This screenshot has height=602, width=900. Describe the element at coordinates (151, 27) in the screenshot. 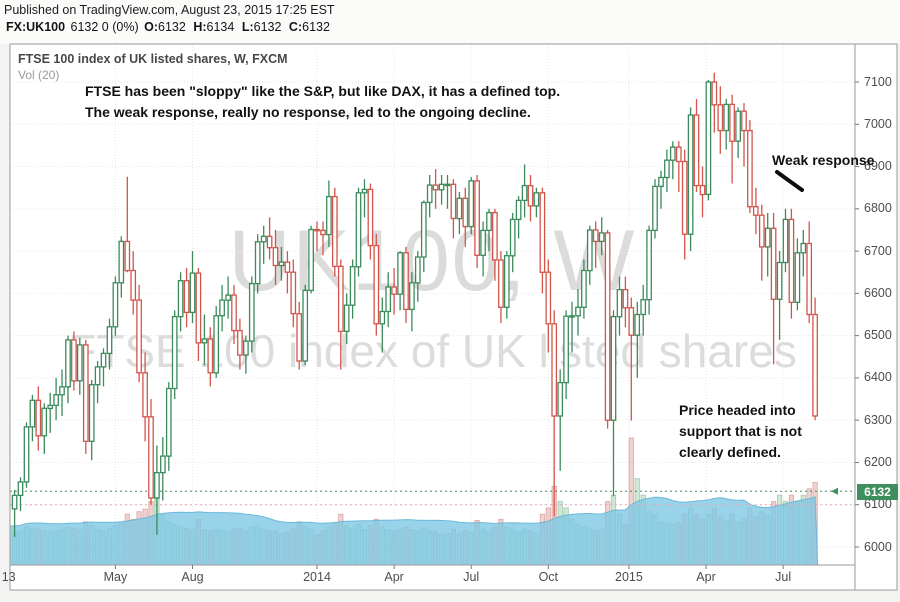

I see `open-label: O:` at that location.